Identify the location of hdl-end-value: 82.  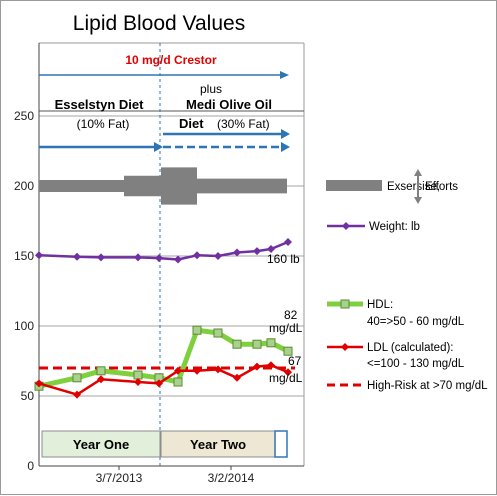
(291, 315).